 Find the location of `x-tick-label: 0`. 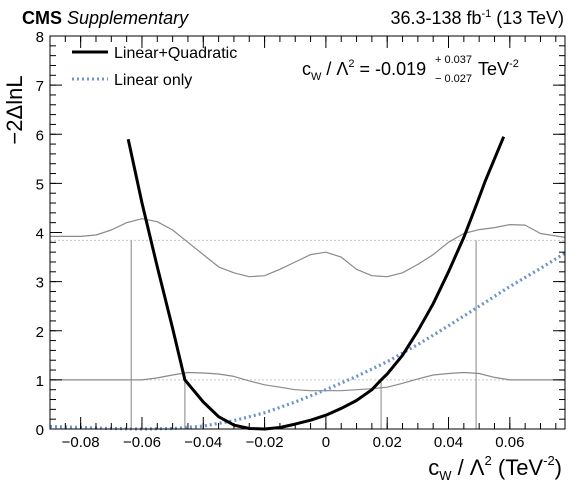

x-tick-label: 0 is located at coordinates (326, 442).